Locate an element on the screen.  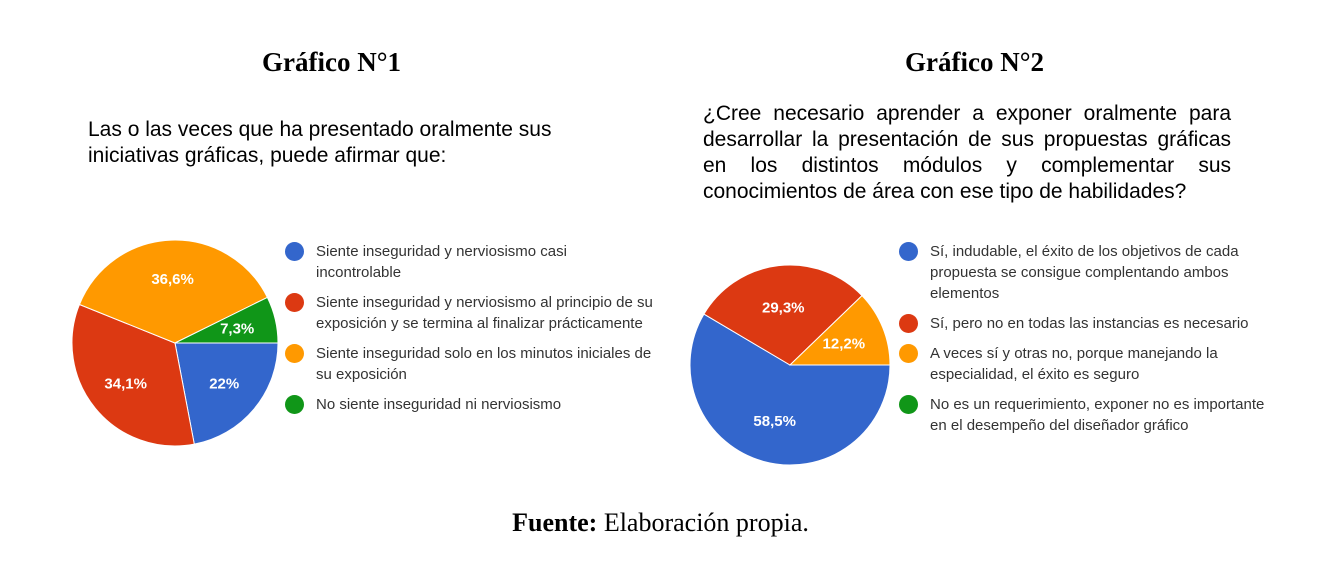
chart2-slice-label-2: 29,3% is located at coordinates (783, 307).